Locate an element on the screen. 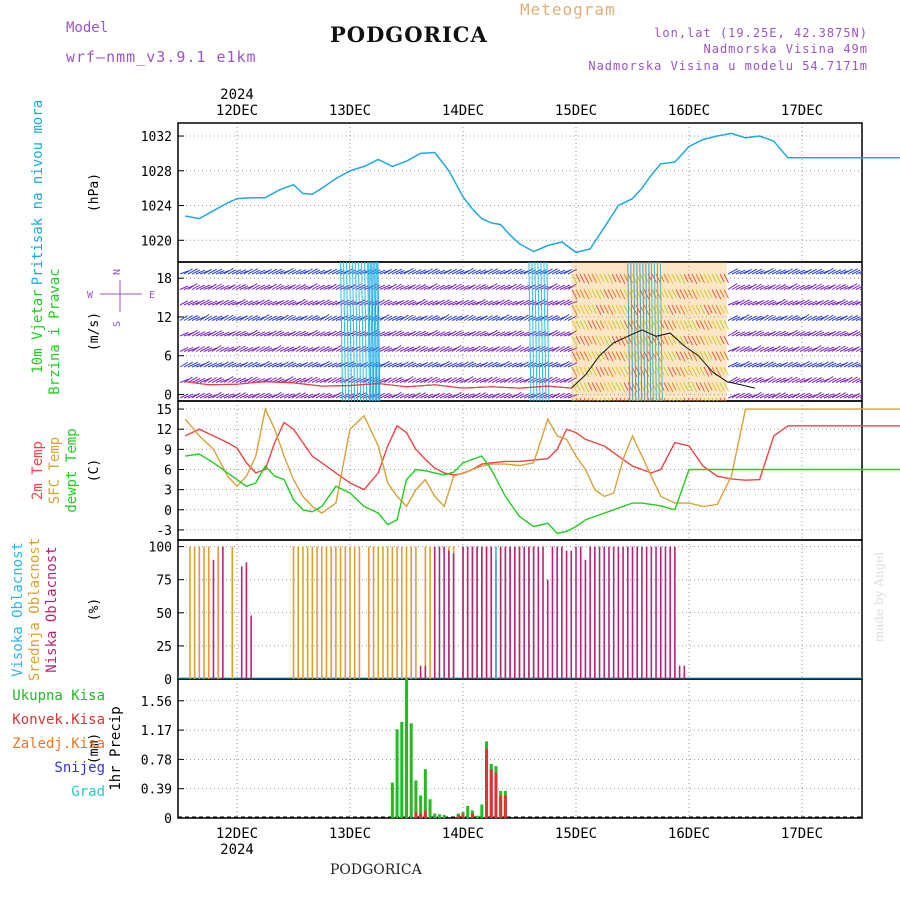  panel-title: 10m Vjetar is located at coordinates (38, 331).